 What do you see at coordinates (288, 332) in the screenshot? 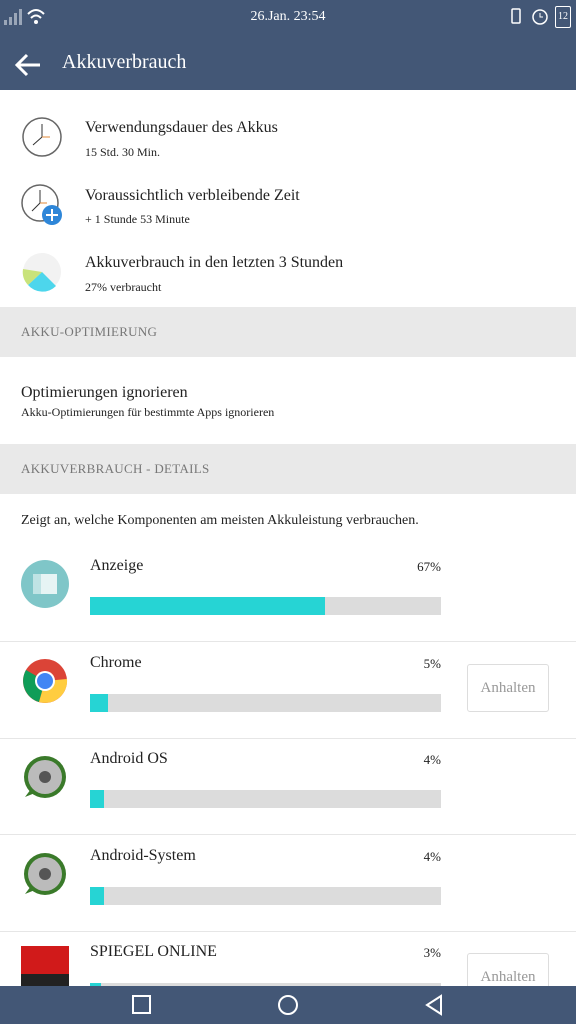
I see `section-header: AKKU-OPTIMIERUNG` at bounding box center [288, 332].